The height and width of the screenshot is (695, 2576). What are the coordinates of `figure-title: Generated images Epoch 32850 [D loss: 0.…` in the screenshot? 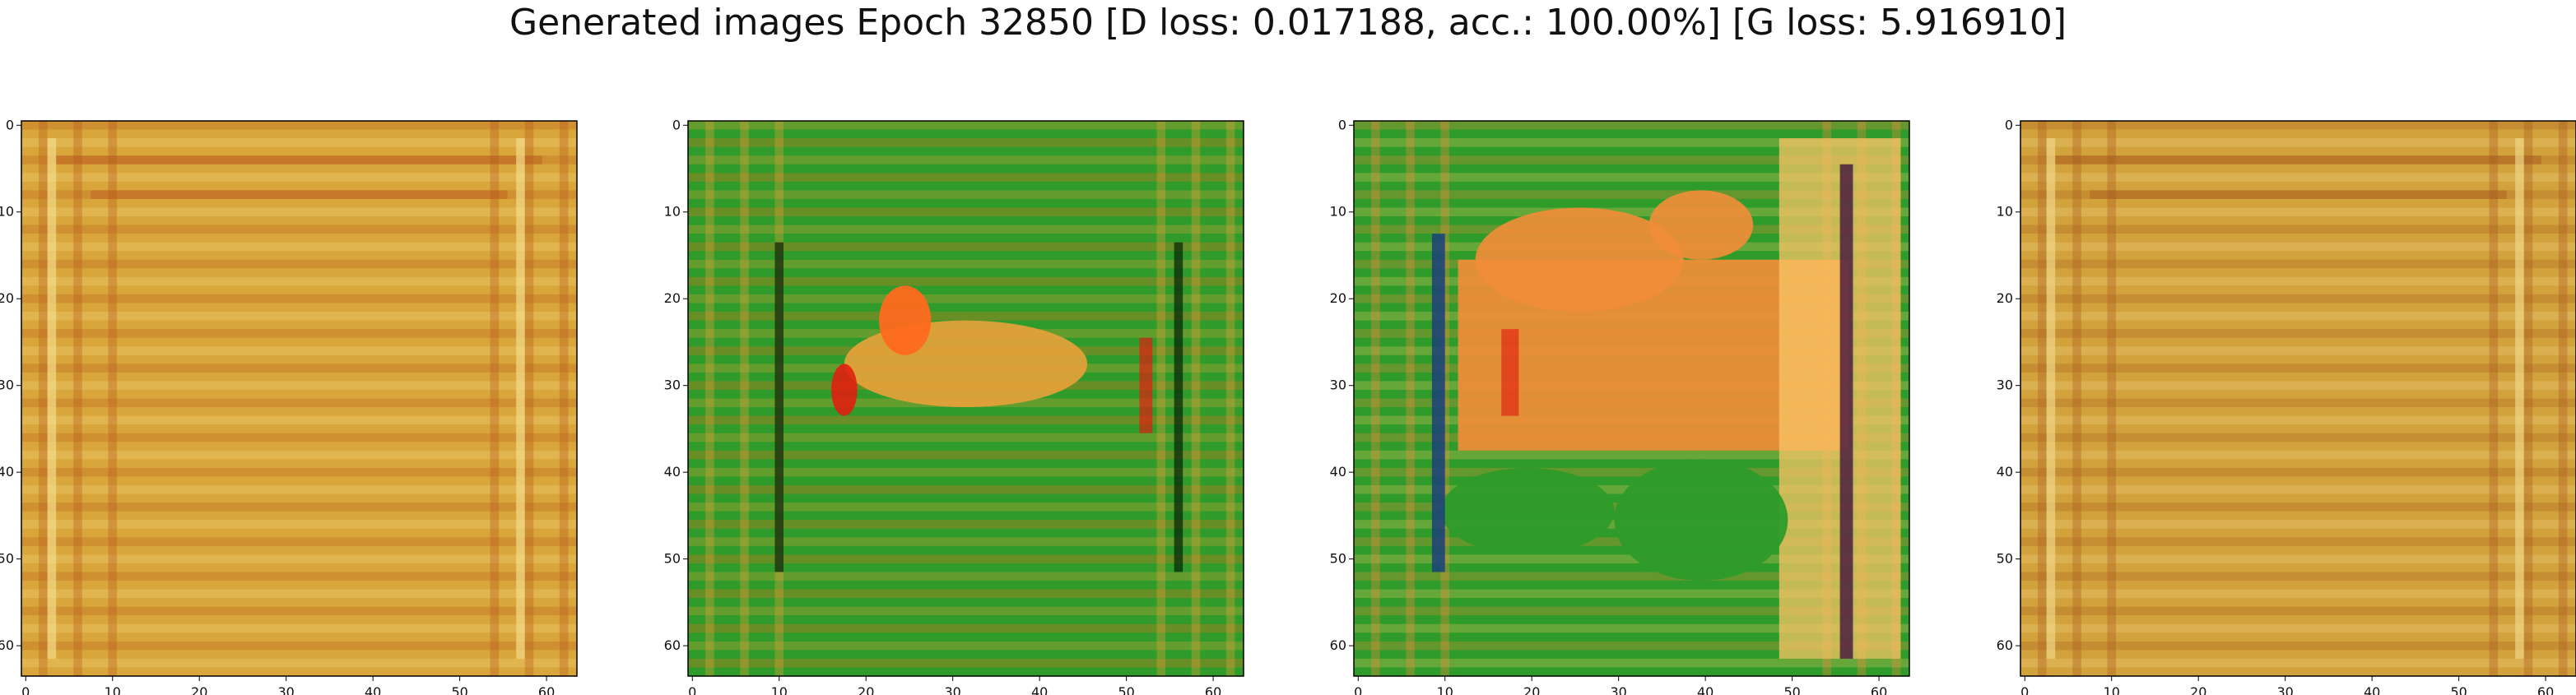 It's located at (1288, 23).